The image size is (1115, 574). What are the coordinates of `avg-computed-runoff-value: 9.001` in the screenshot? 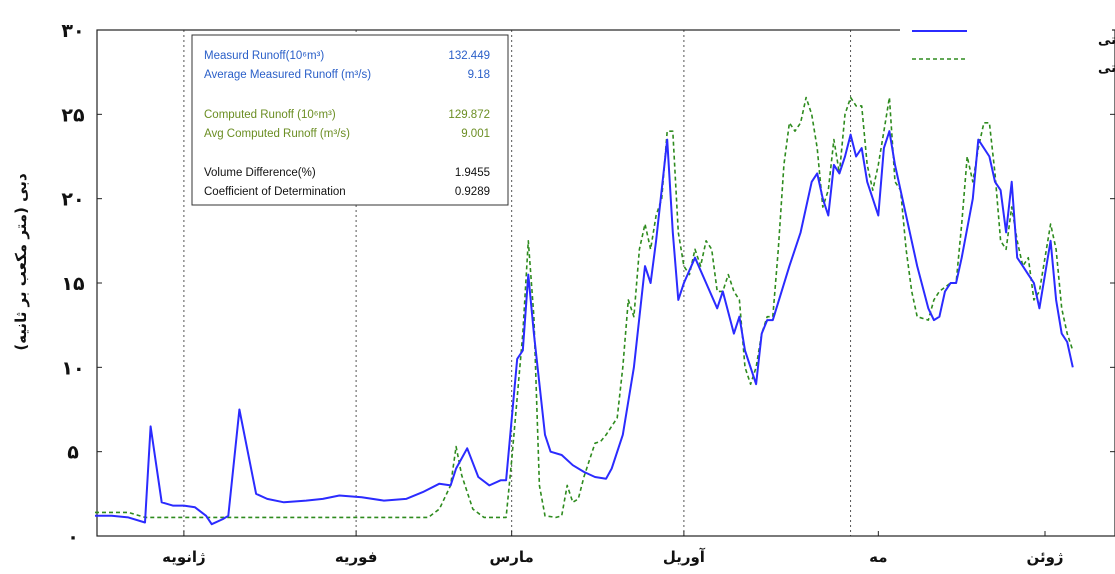 It's located at (475, 134).